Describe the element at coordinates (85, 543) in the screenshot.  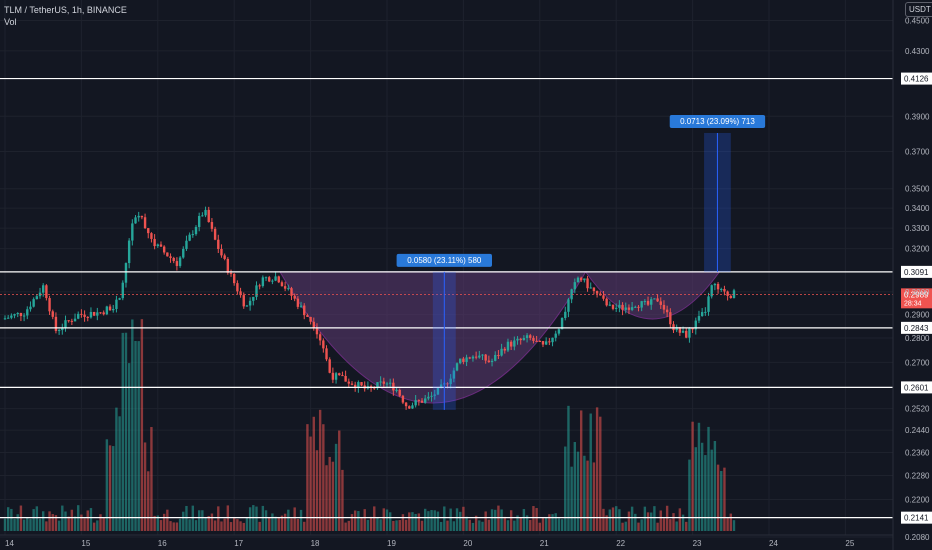
I see `time-tick-label: 15` at that location.